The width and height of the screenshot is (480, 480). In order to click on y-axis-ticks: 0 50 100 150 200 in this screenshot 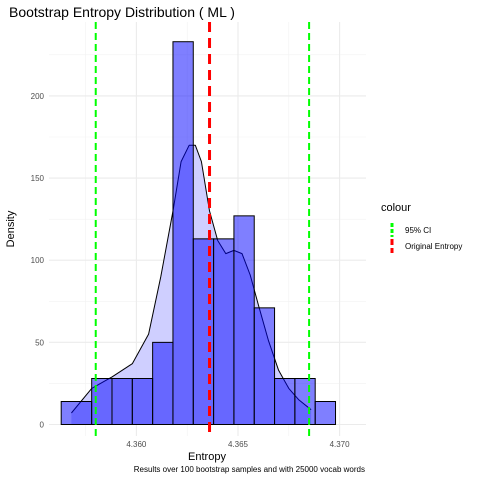, I will do `click(38, 261)`.